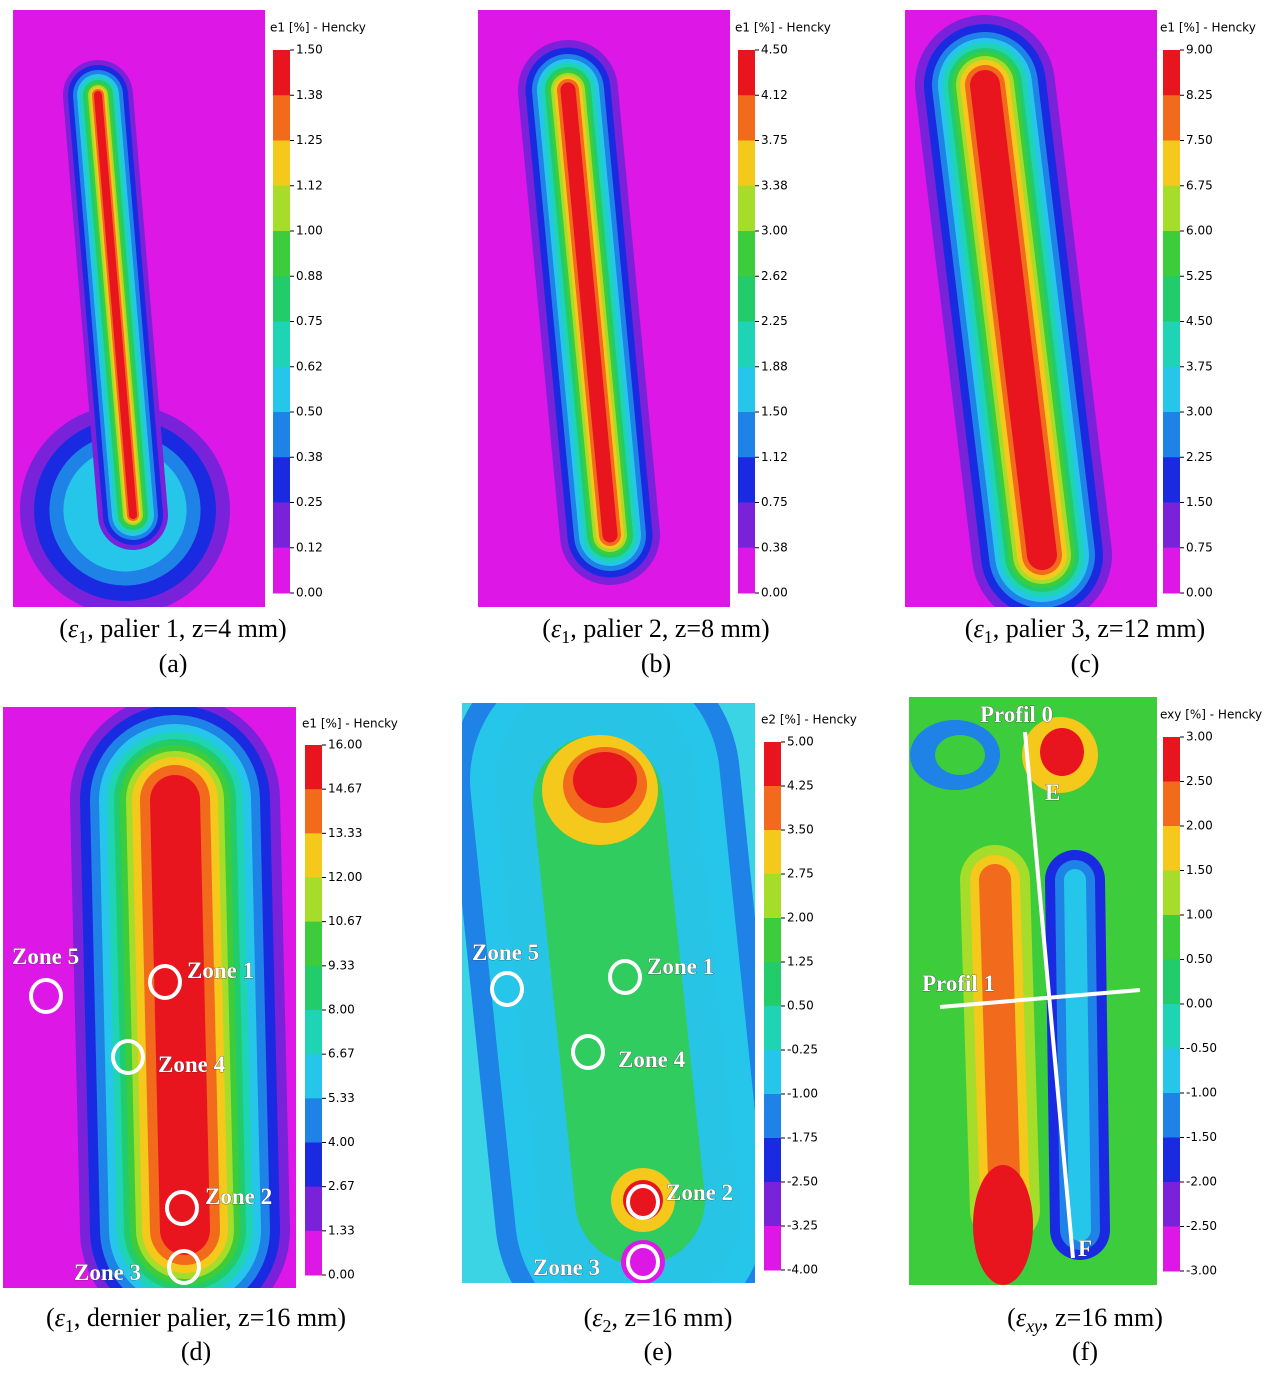 This screenshot has width=1279, height=1376. Describe the element at coordinates (1199, 457) in the screenshot. I see `colorbar-label: 2.25` at that location.